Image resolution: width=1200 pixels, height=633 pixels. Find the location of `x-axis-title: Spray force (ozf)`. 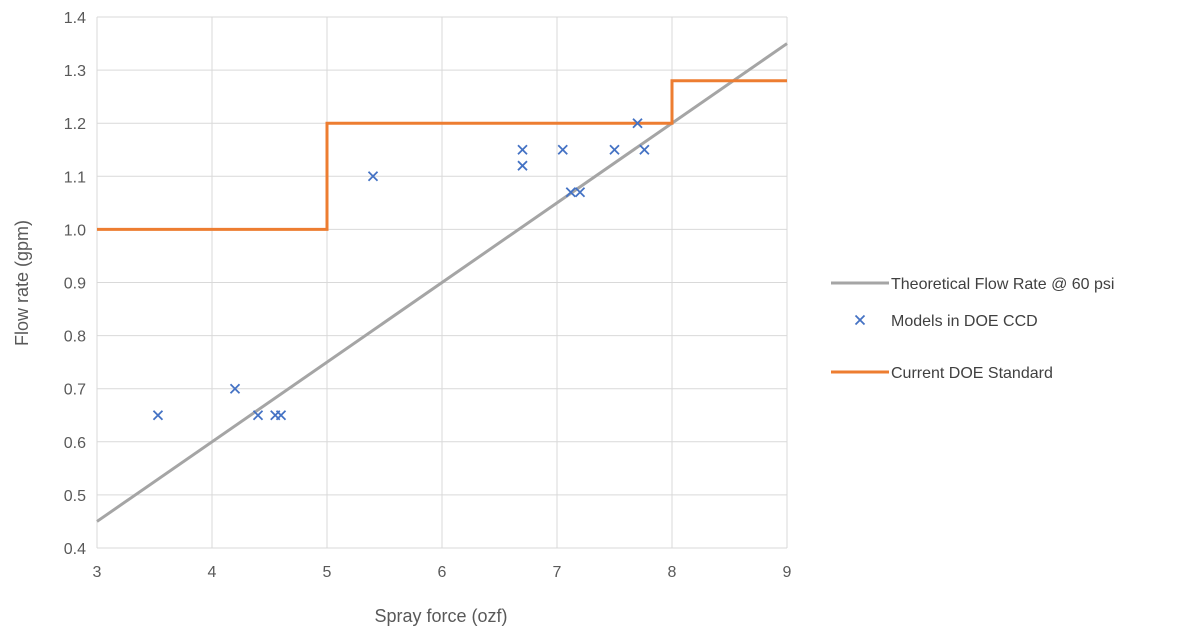

x-axis-title: Spray force (ozf) is located at coordinates (440, 616).